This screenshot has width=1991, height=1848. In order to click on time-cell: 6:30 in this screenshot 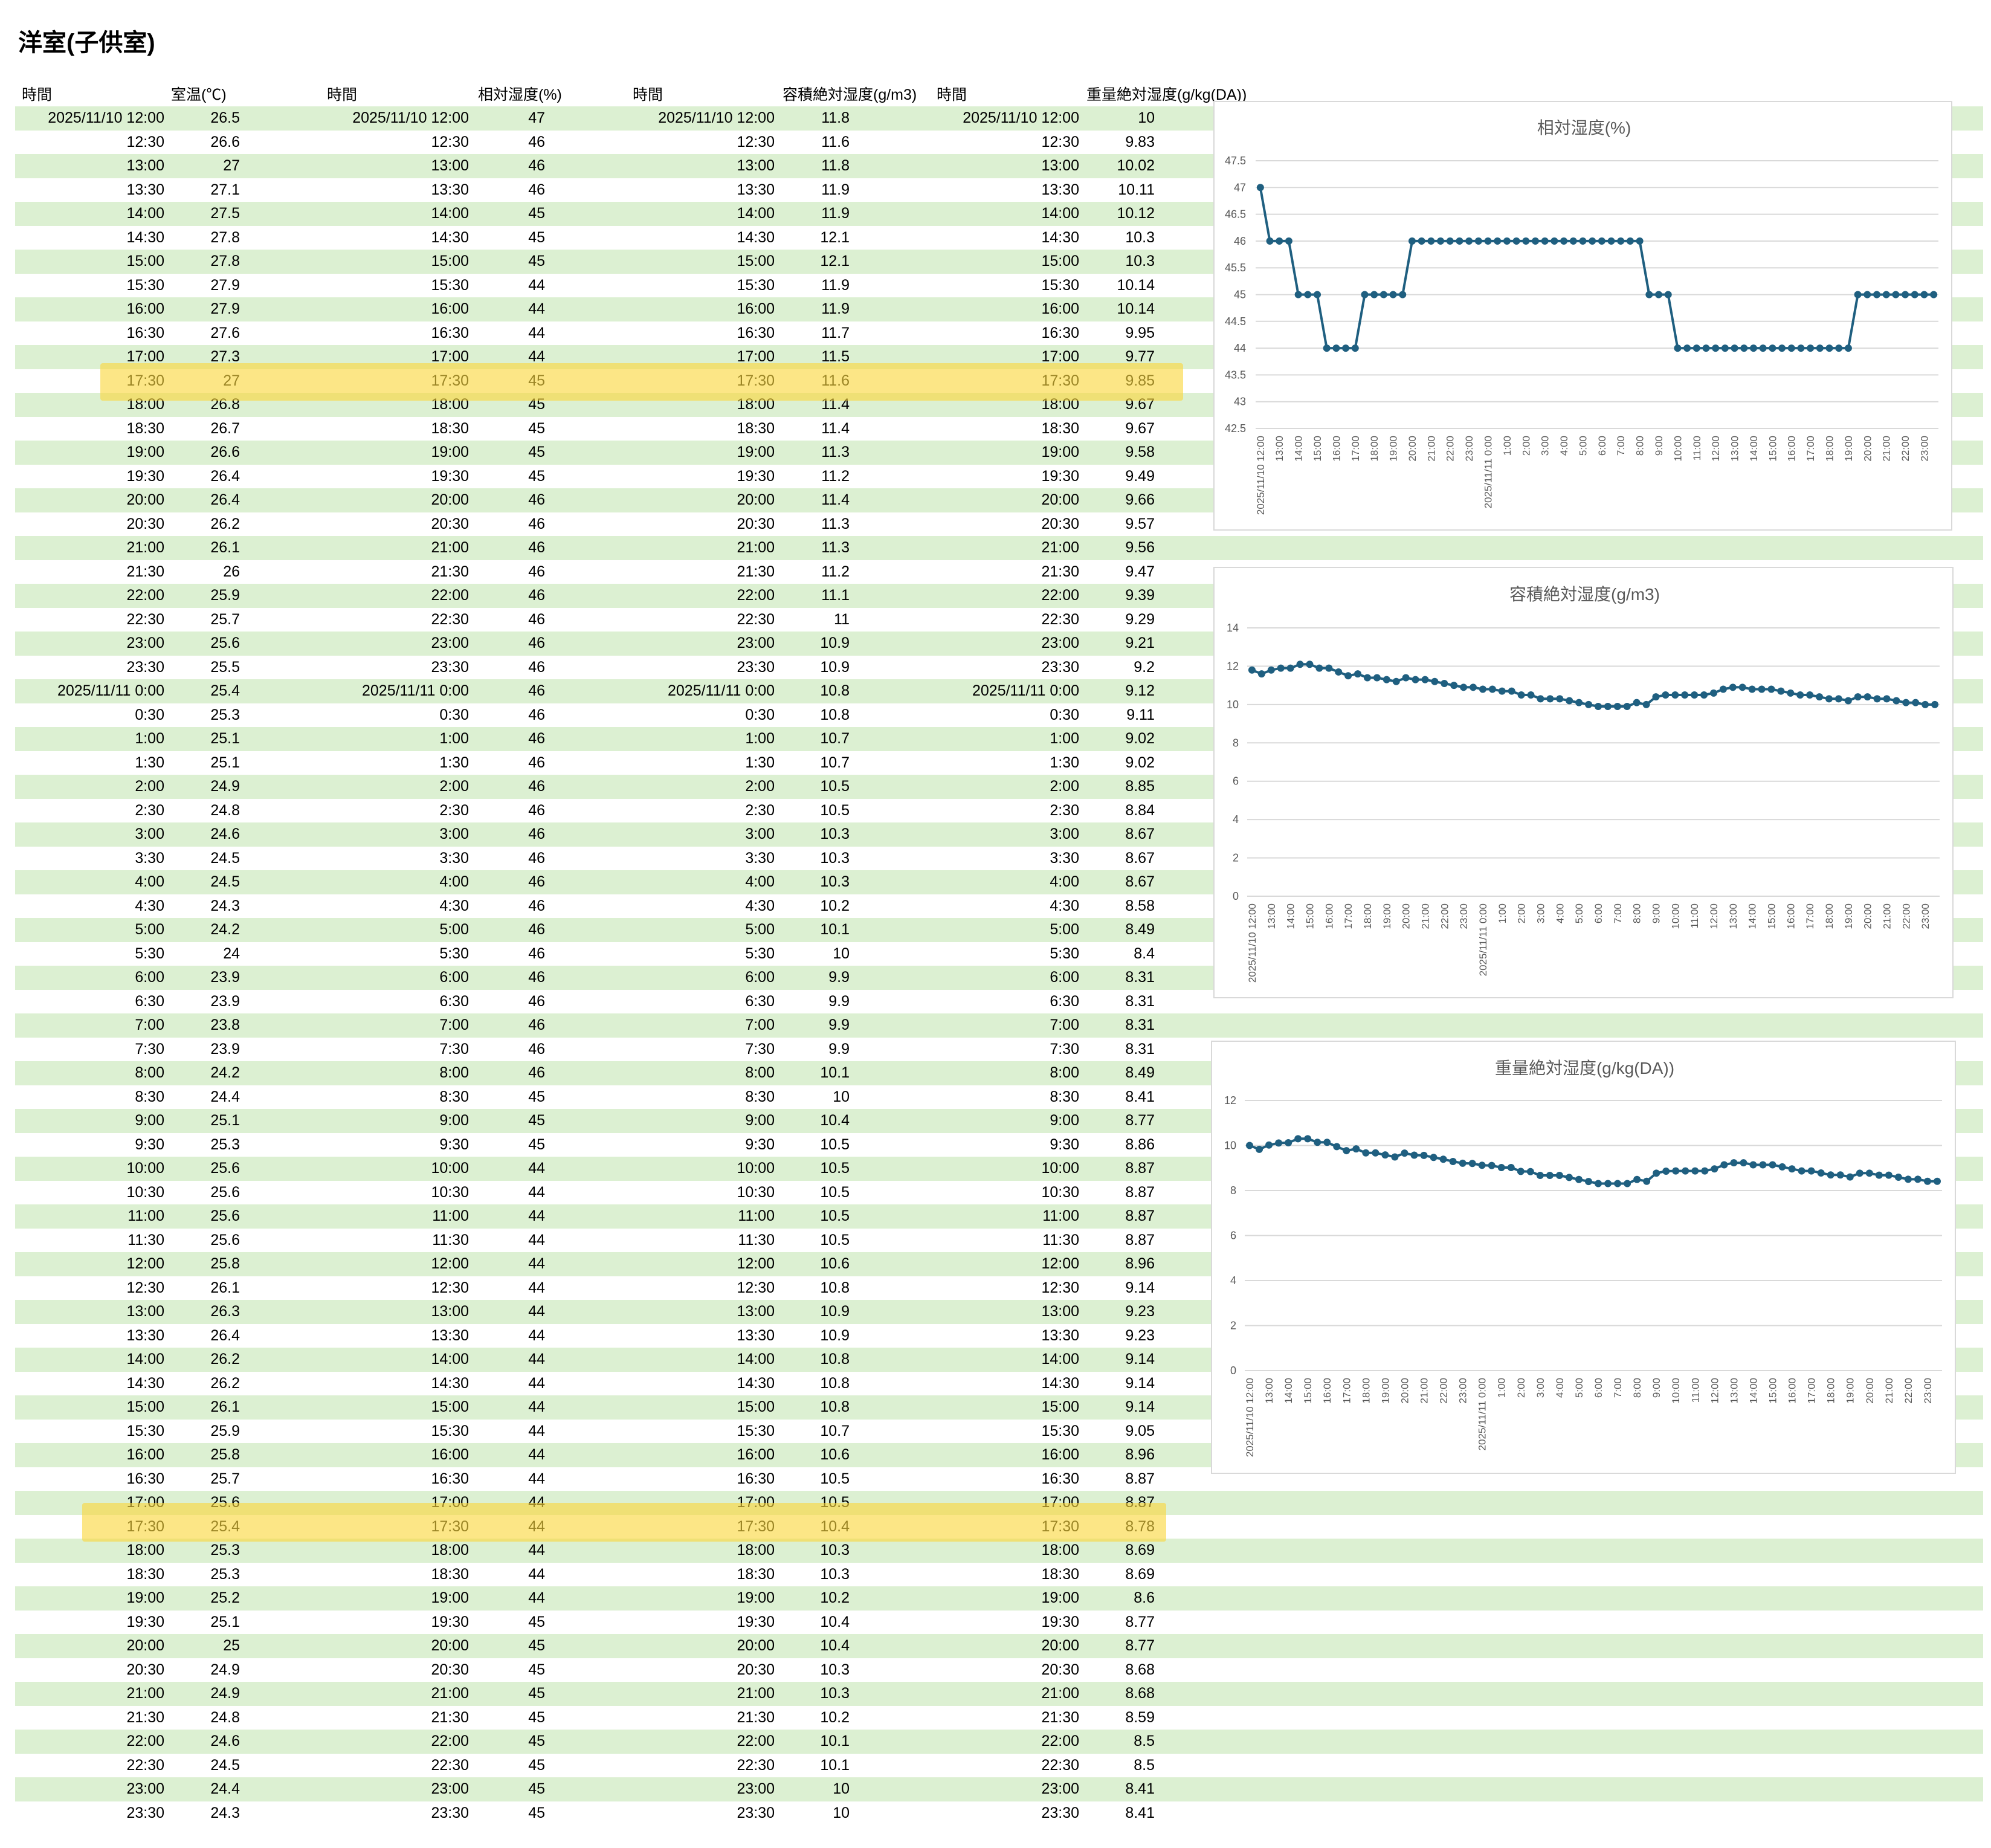, I will do `click(454, 1001)`.